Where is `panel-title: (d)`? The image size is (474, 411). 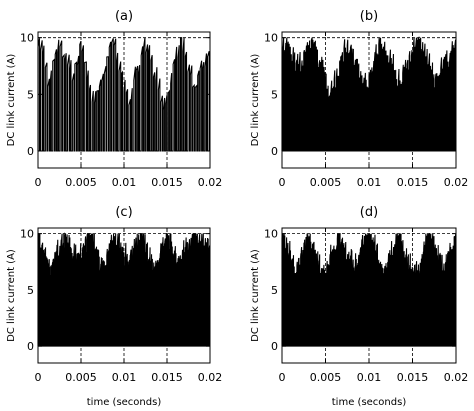 panel-title: (d) is located at coordinates (369, 212).